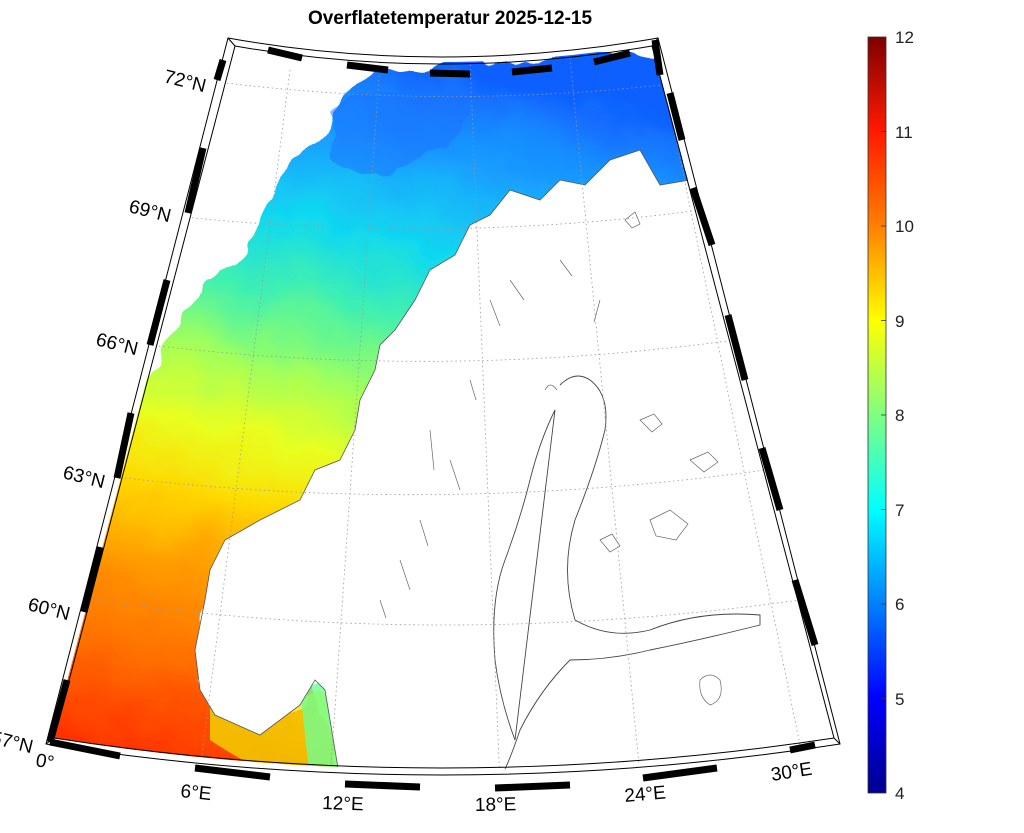 This screenshot has height=833, width=1024. What do you see at coordinates (45, 762) in the screenshot?
I see `lon-label-0: 0°` at bounding box center [45, 762].